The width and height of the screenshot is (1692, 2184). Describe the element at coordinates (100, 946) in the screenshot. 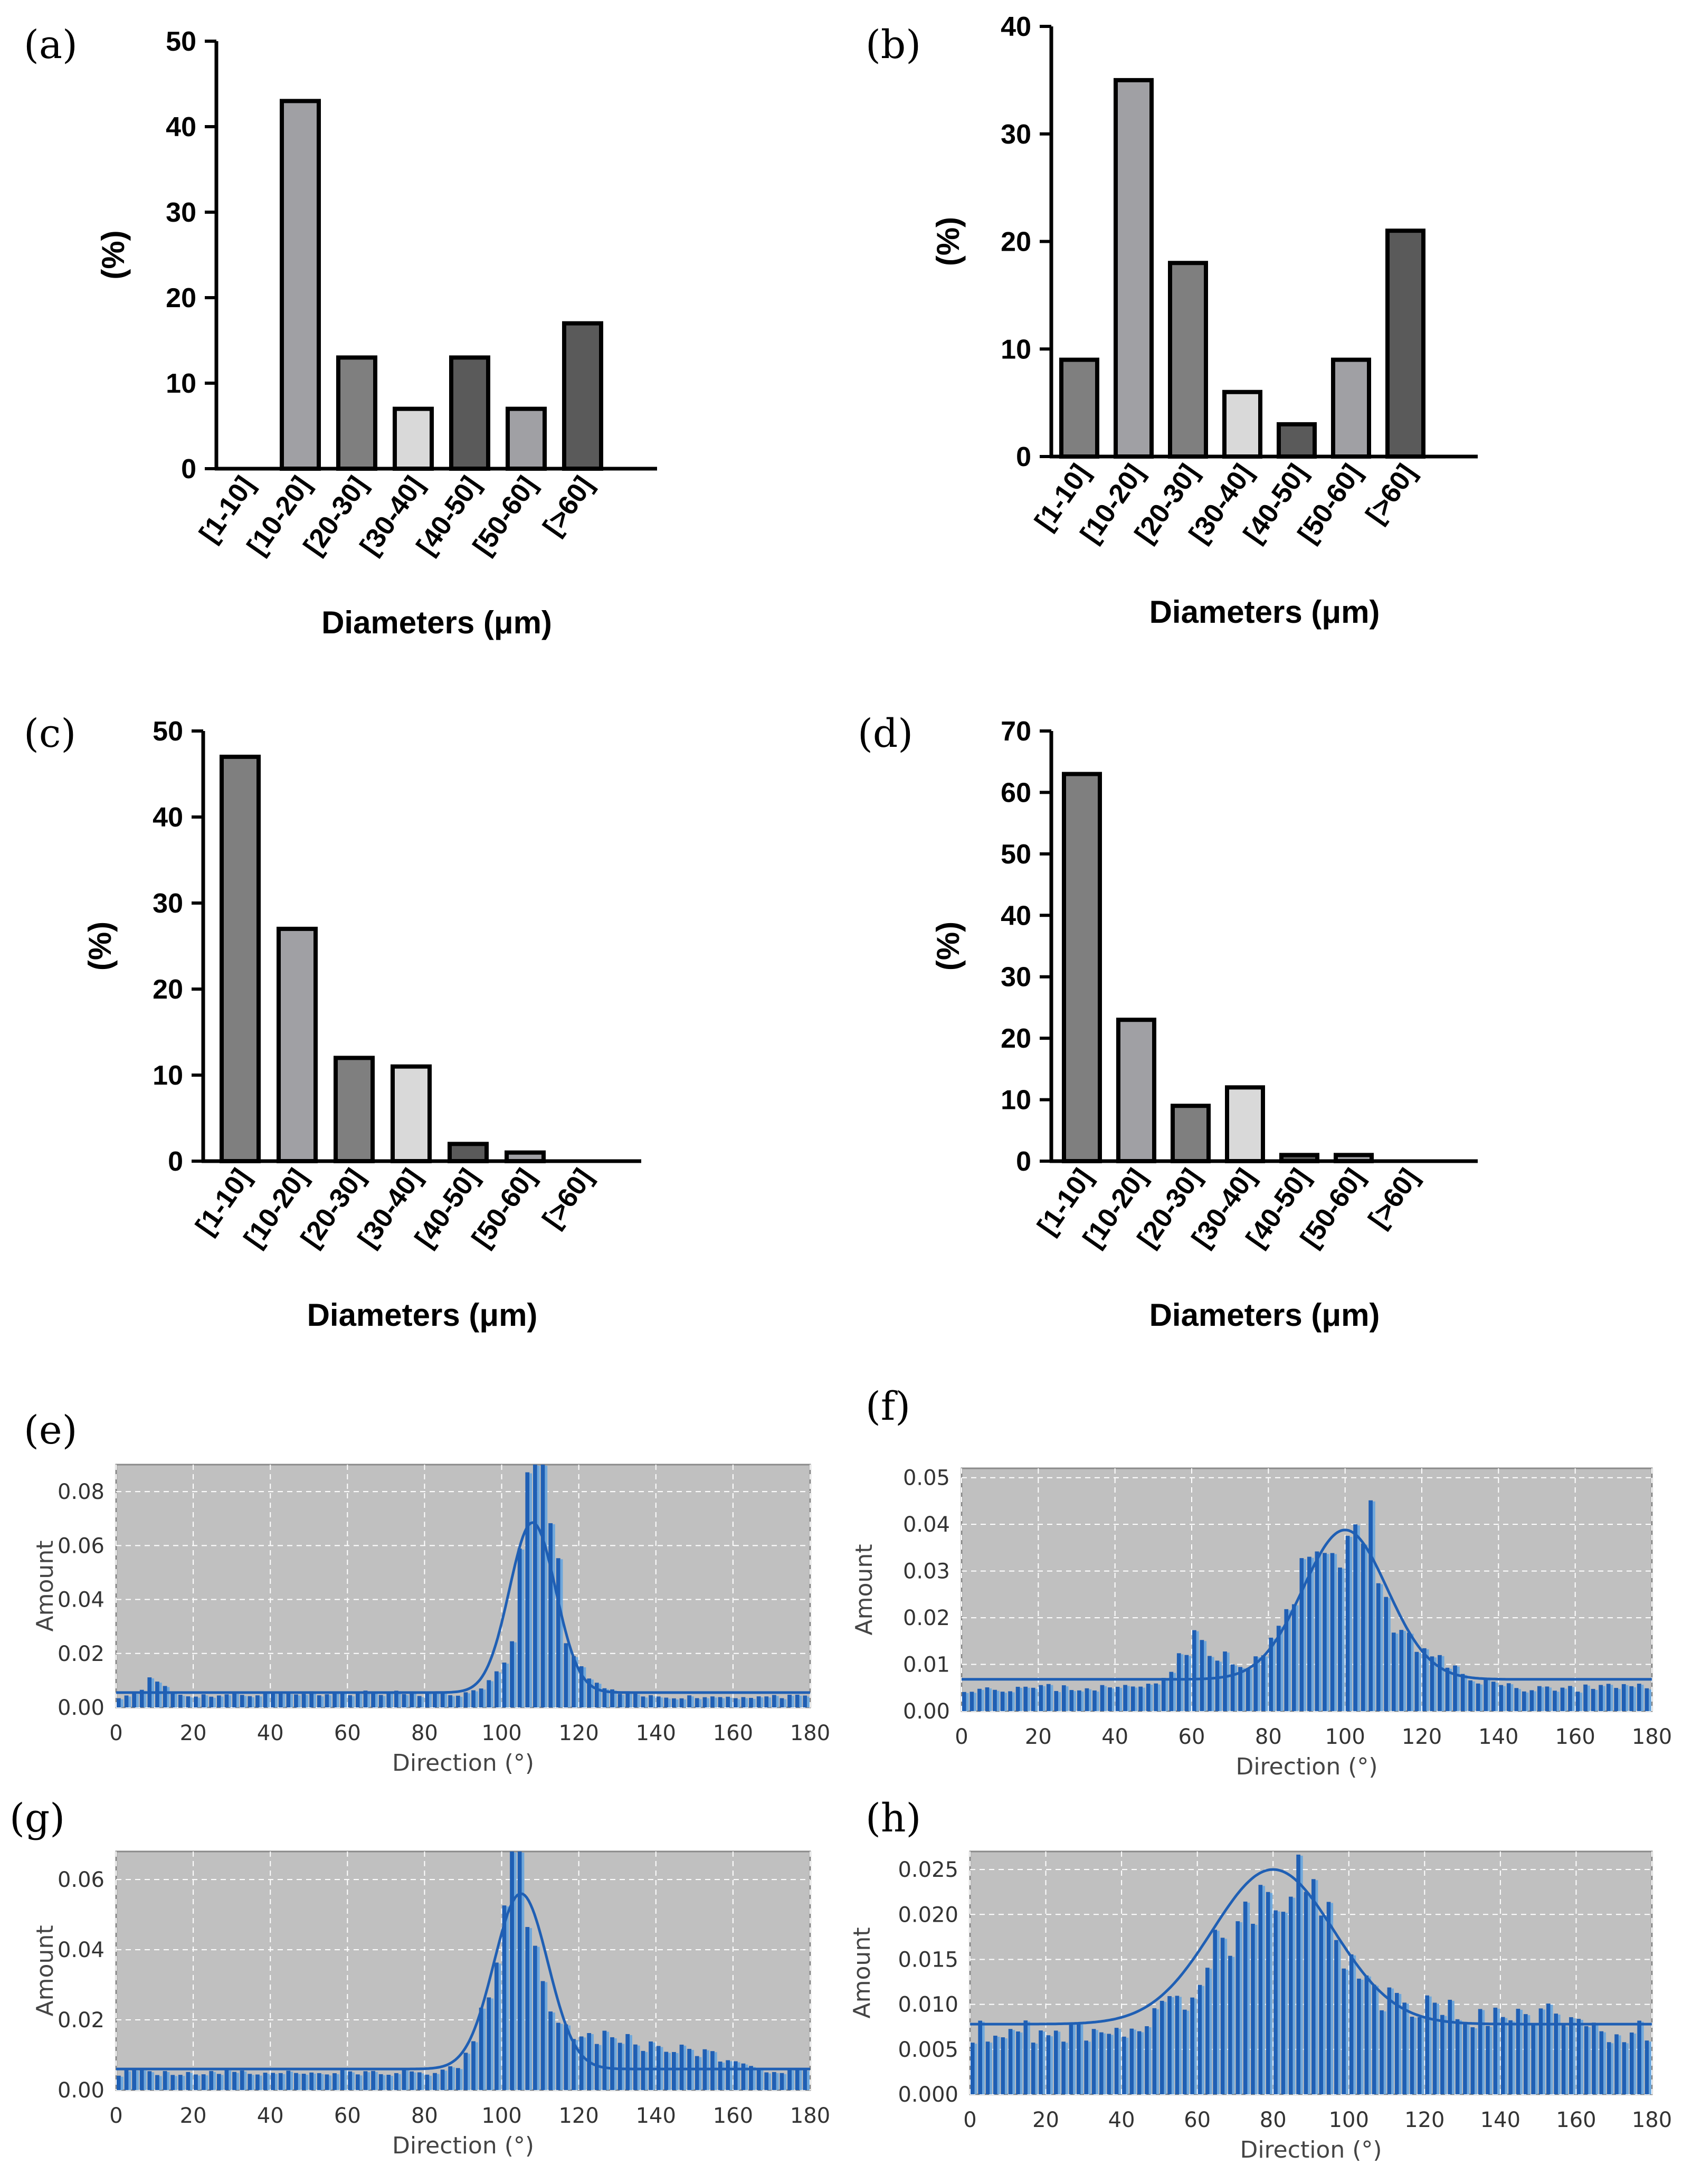

I see `y-axis-label: (%)` at that location.